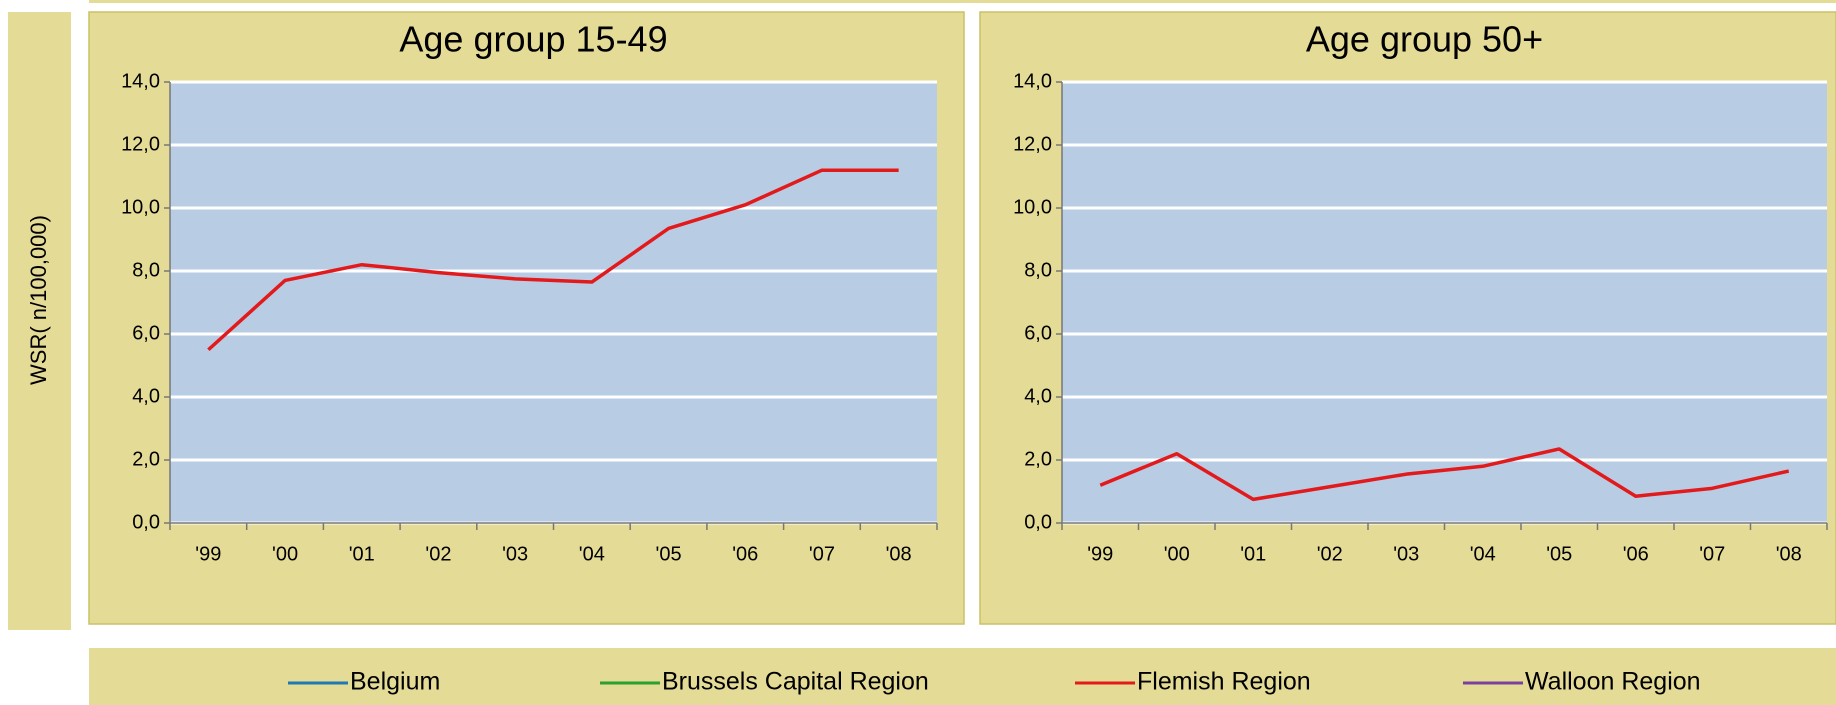  What do you see at coordinates (38, 300) in the screenshot?
I see `y-axis-label: WSR( n/100,000)` at bounding box center [38, 300].